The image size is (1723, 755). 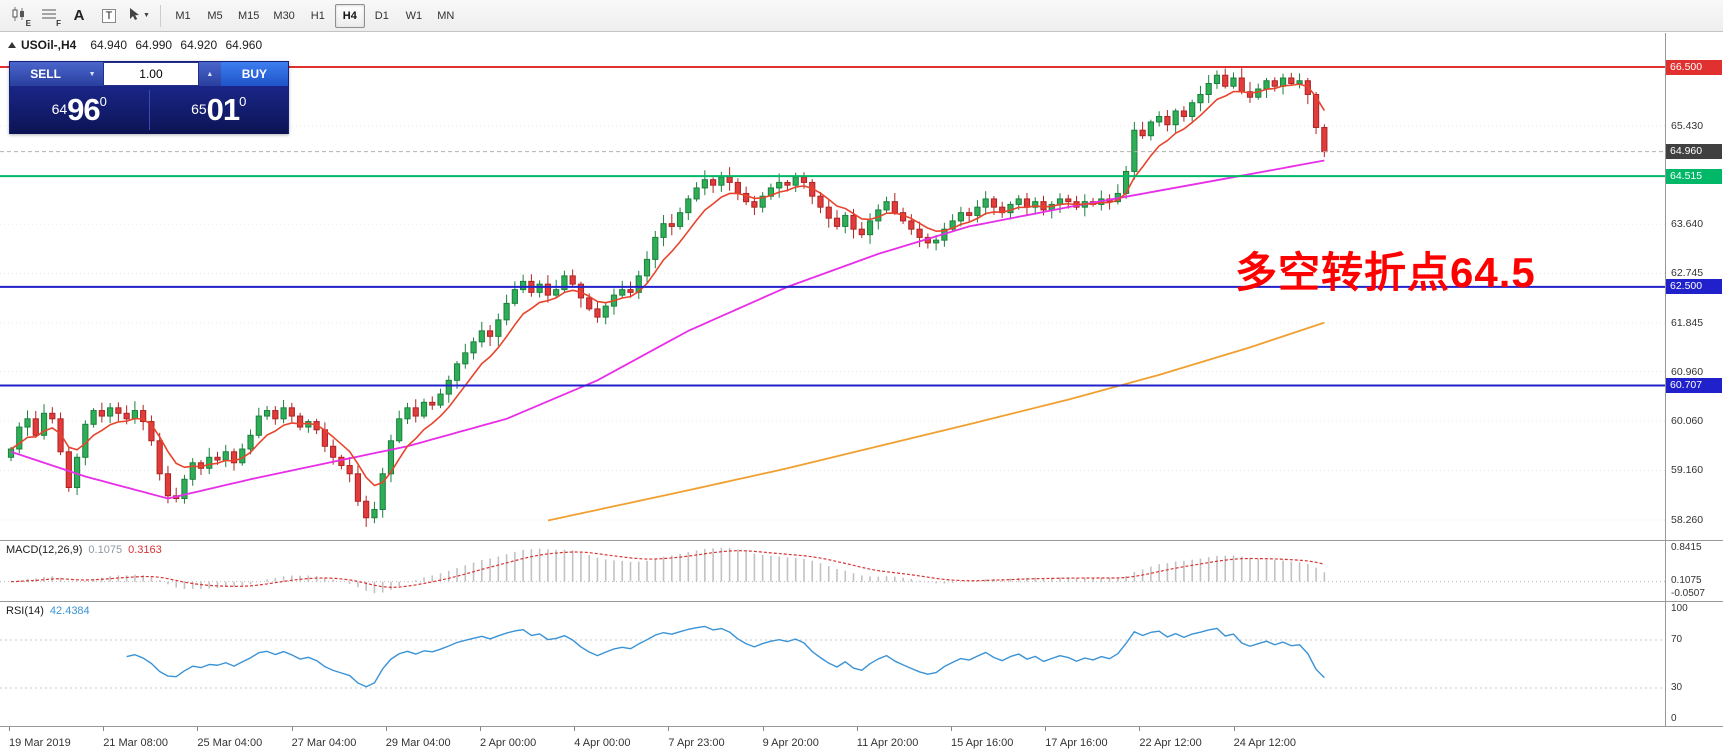 What do you see at coordinates (1687, 421) in the screenshot?
I see `price-axis-tick: 60.060` at bounding box center [1687, 421].